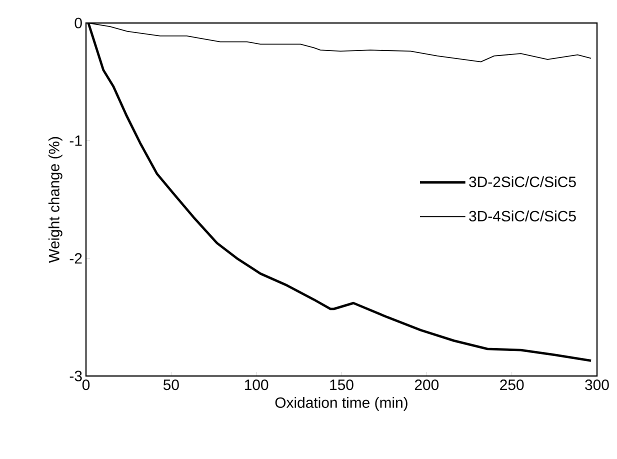 This screenshot has width=617, height=459. What do you see at coordinates (76, 141) in the screenshot?
I see `y-tick-label: -1` at bounding box center [76, 141].